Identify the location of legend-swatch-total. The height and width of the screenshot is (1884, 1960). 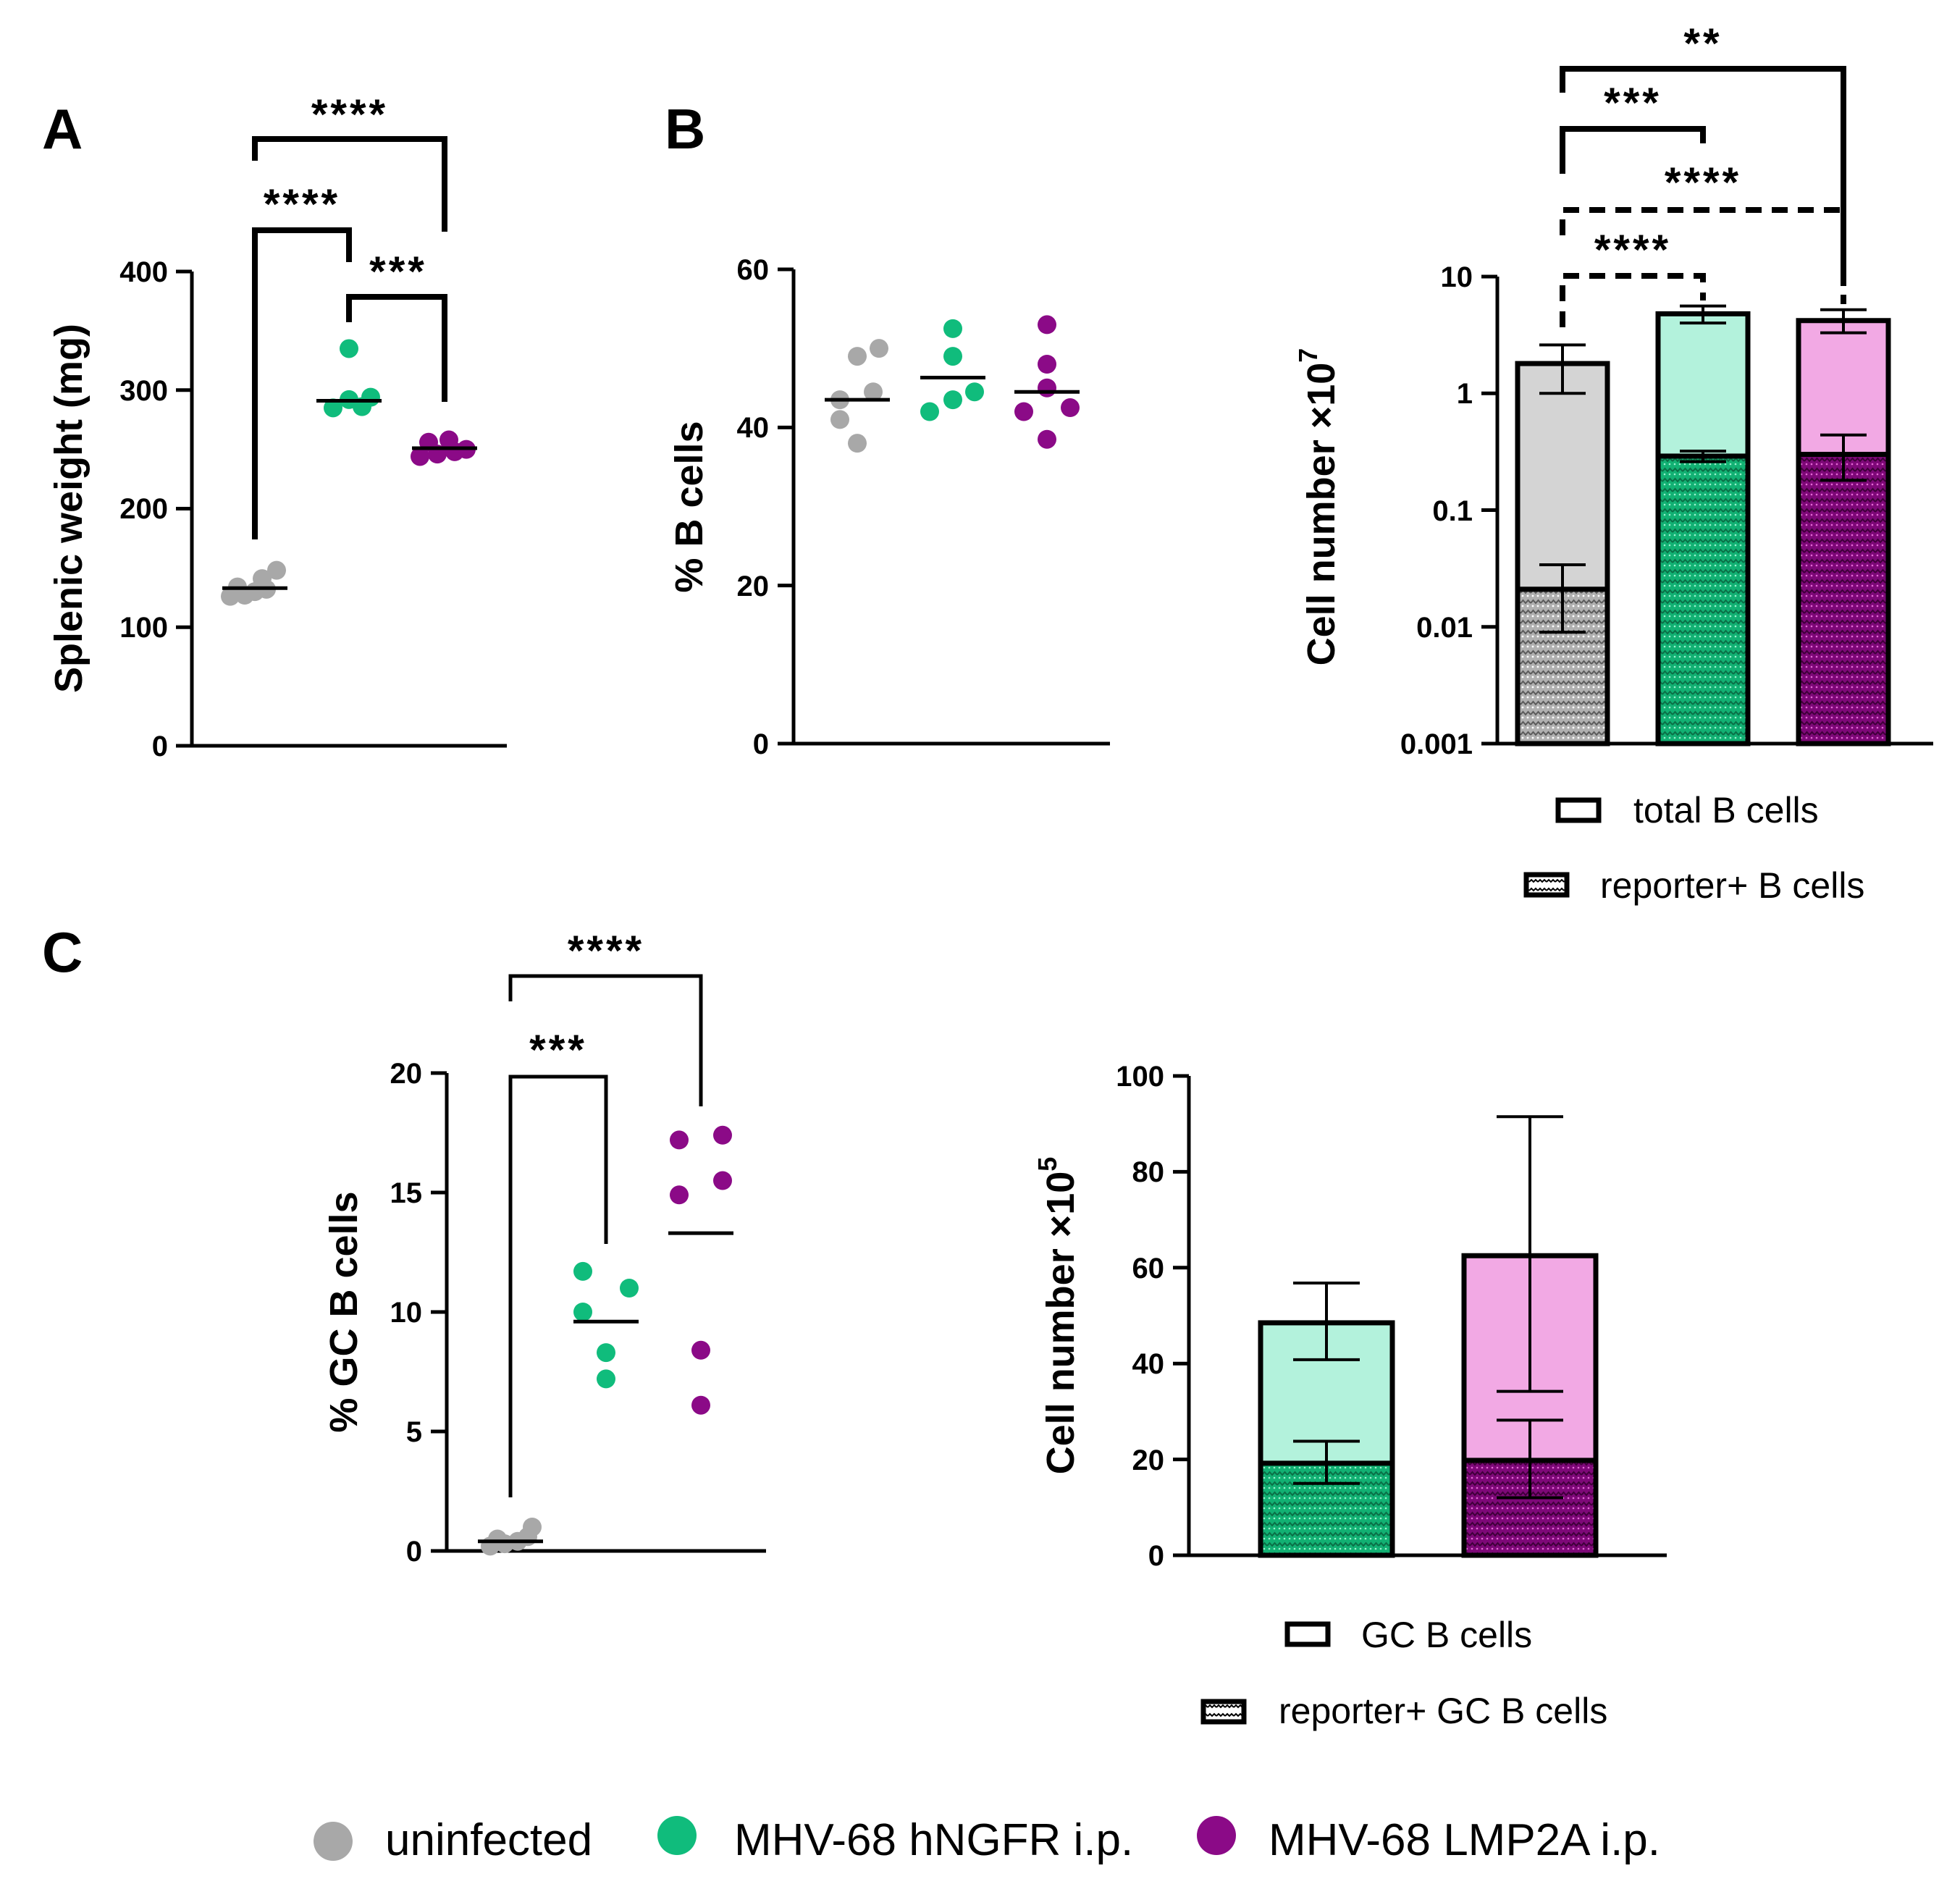
(1579, 810).